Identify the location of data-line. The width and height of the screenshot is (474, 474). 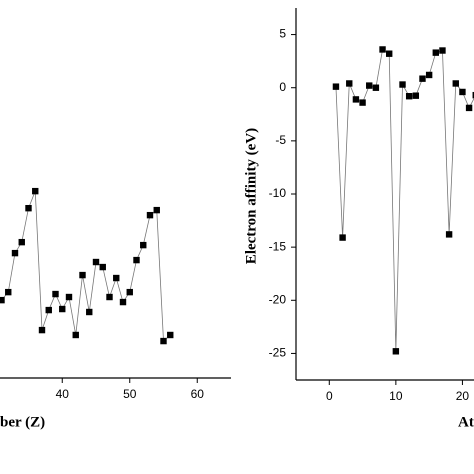
(86, 266).